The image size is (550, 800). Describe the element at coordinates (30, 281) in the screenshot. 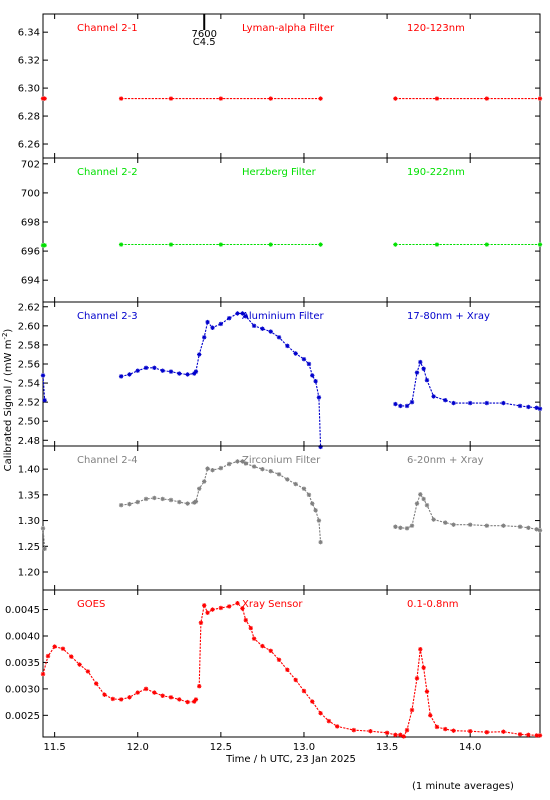

I see `panel-2-y-tick-label: 694` at that location.